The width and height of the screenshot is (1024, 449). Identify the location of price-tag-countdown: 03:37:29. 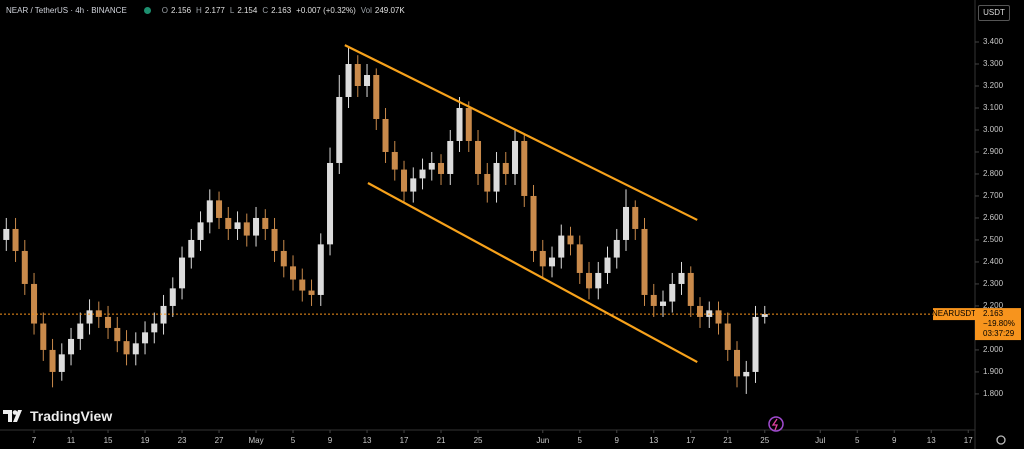
(999, 333).